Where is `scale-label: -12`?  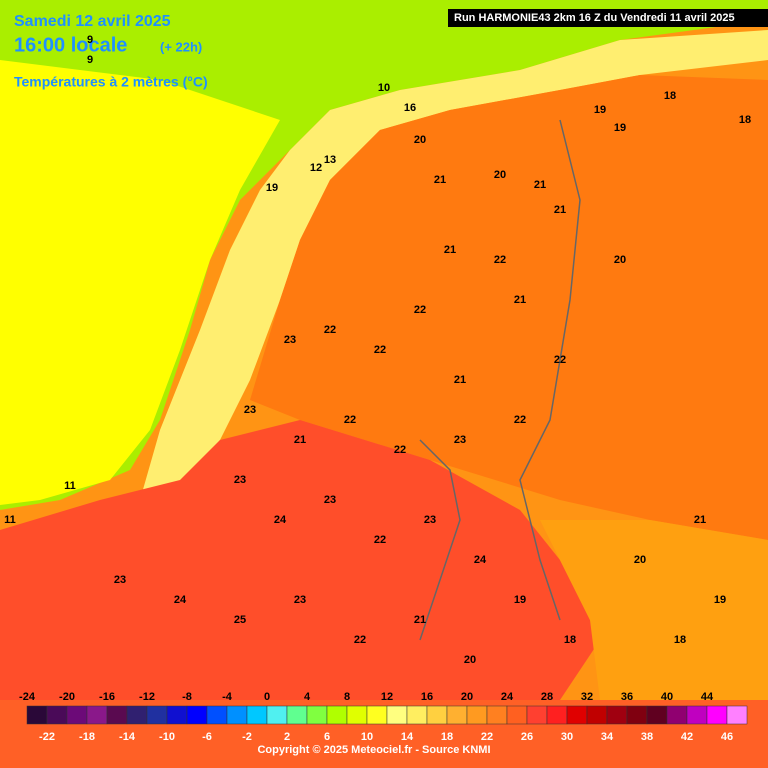 scale-label: -12 is located at coordinates (147, 697).